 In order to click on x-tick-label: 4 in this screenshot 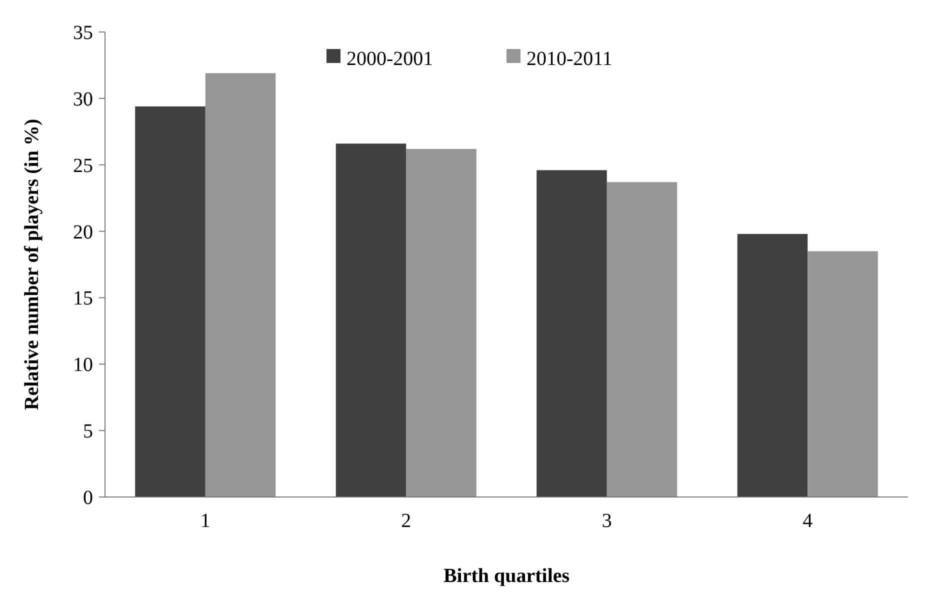, I will do `click(807, 521)`.